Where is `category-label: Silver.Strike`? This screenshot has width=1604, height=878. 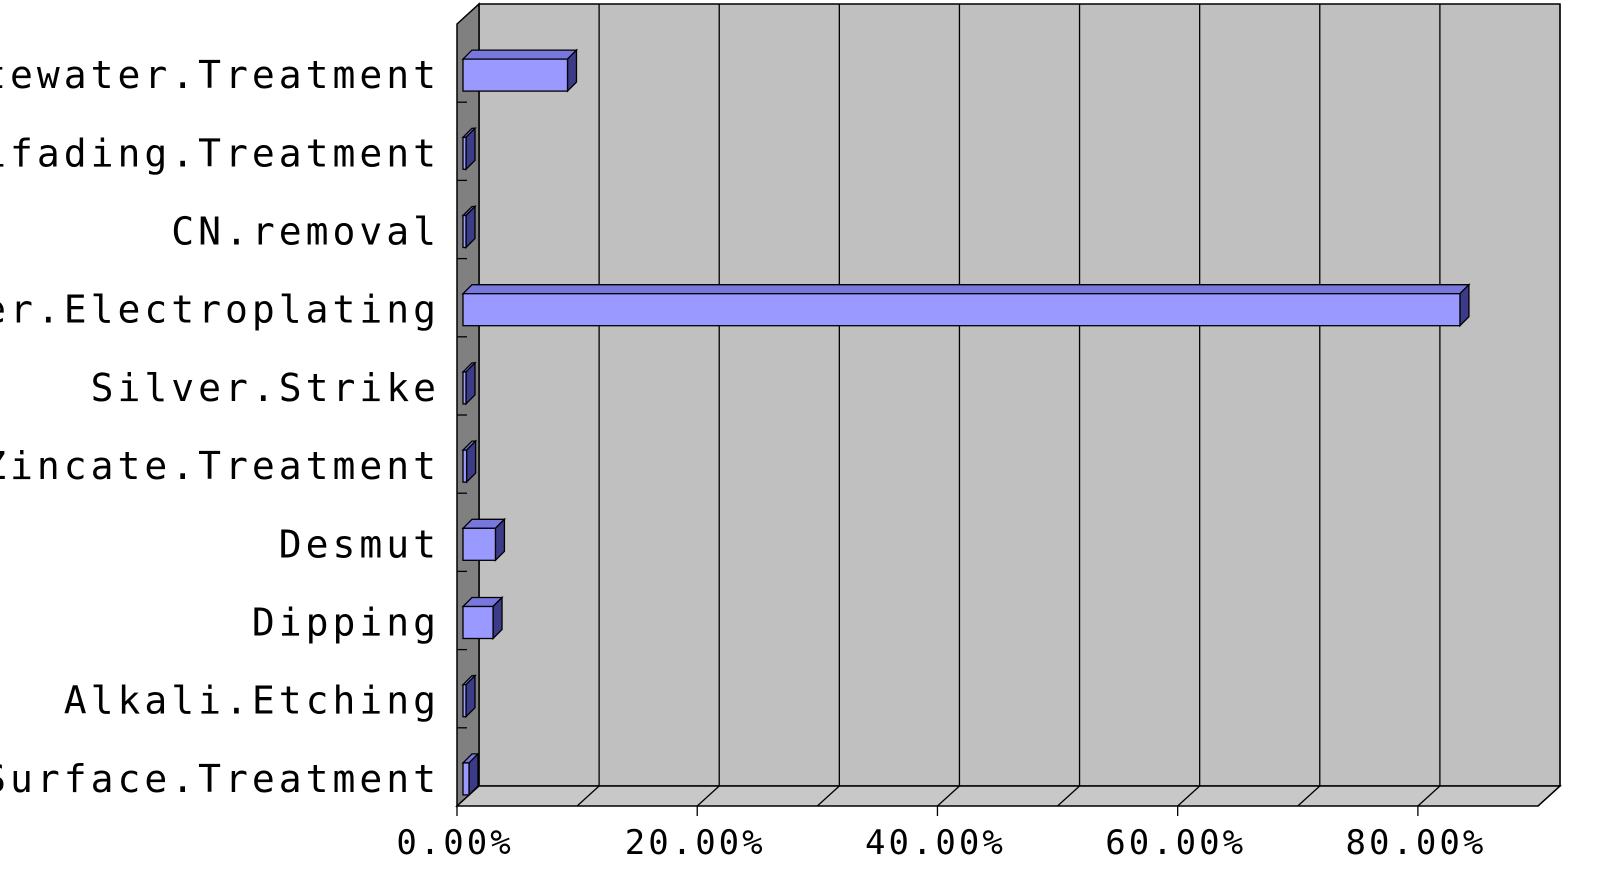 category-label: Silver.Strike is located at coordinates (265, 388).